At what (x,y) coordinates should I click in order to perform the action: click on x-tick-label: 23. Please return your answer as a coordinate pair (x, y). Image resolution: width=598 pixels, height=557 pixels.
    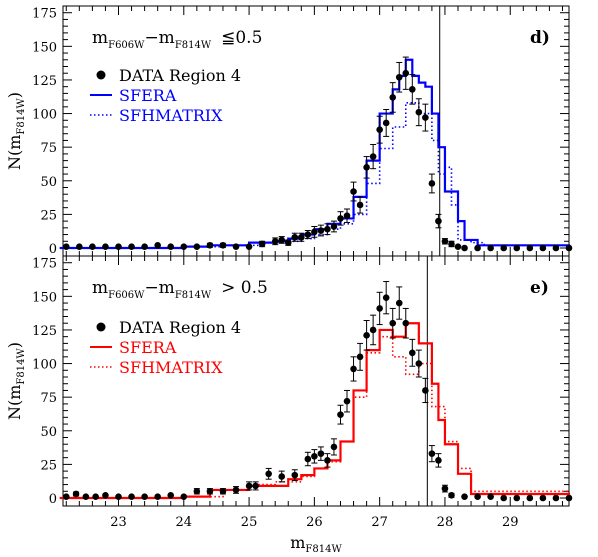
    Looking at the image, I should click on (118, 522).